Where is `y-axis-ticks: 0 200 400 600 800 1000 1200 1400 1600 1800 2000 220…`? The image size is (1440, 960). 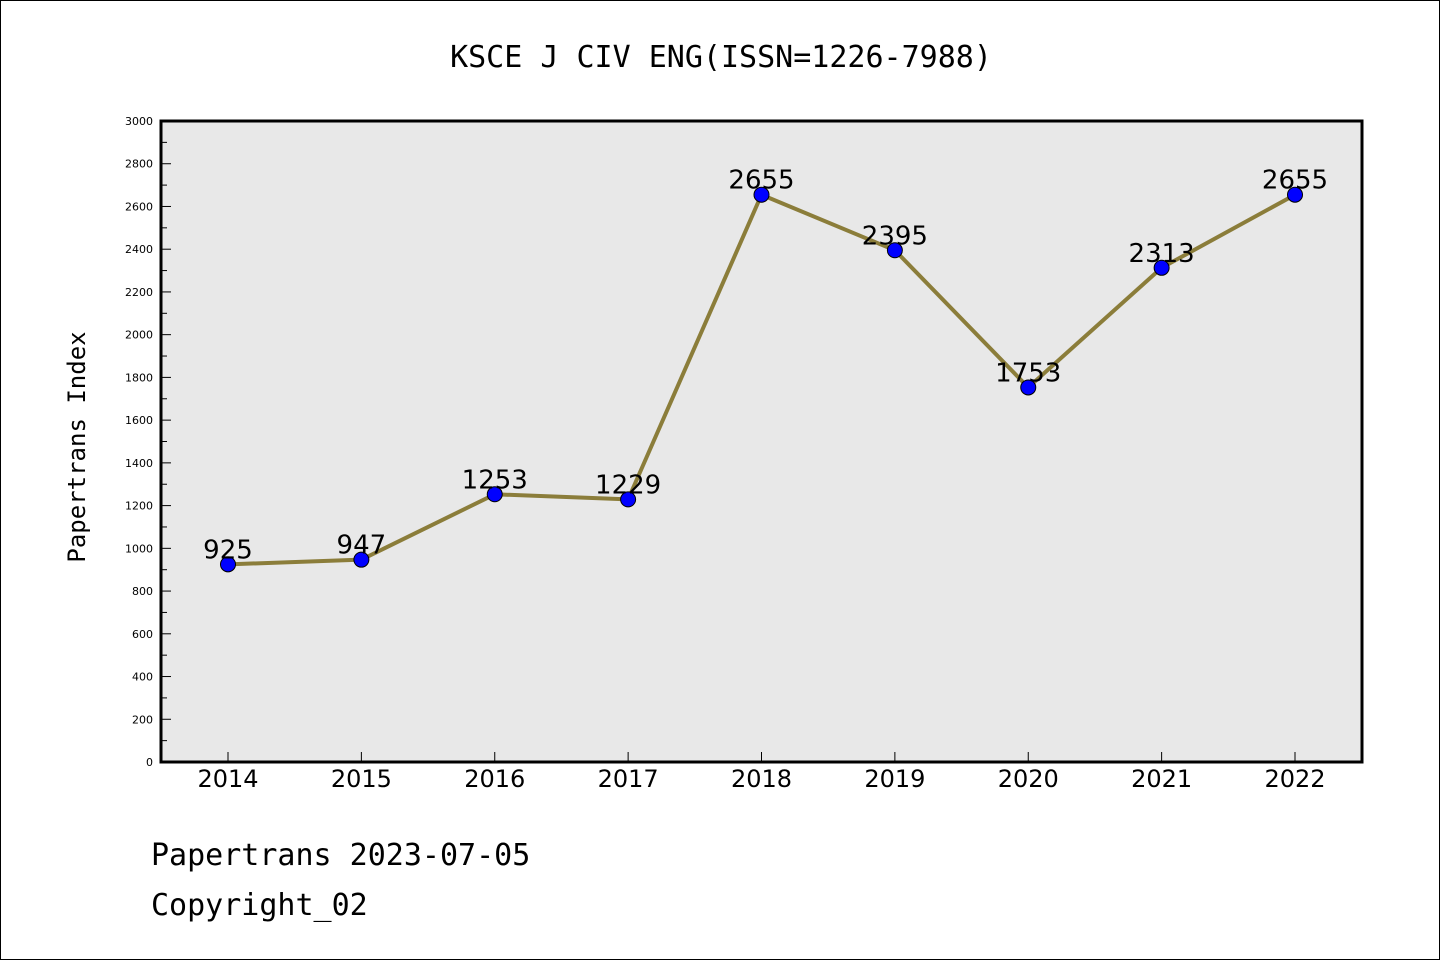 y-axis-ticks: 0 200 400 600 800 1000 1200 1400 1600 1800 2000 220… is located at coordinates (148, 442).